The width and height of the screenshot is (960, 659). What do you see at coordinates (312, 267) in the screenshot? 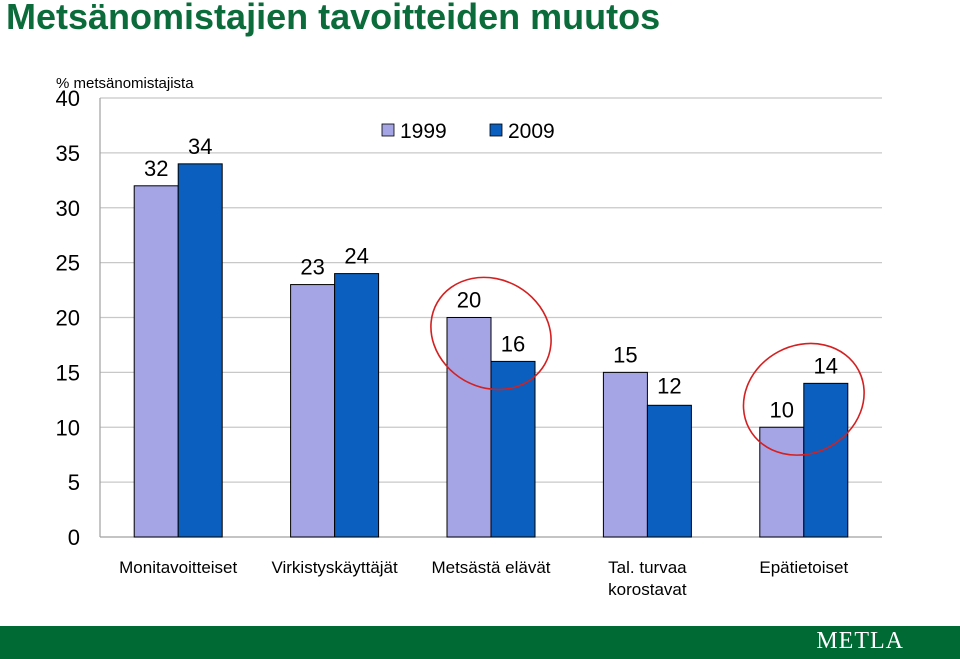
I see `data-label: 23` at bounding box center [312, 267].